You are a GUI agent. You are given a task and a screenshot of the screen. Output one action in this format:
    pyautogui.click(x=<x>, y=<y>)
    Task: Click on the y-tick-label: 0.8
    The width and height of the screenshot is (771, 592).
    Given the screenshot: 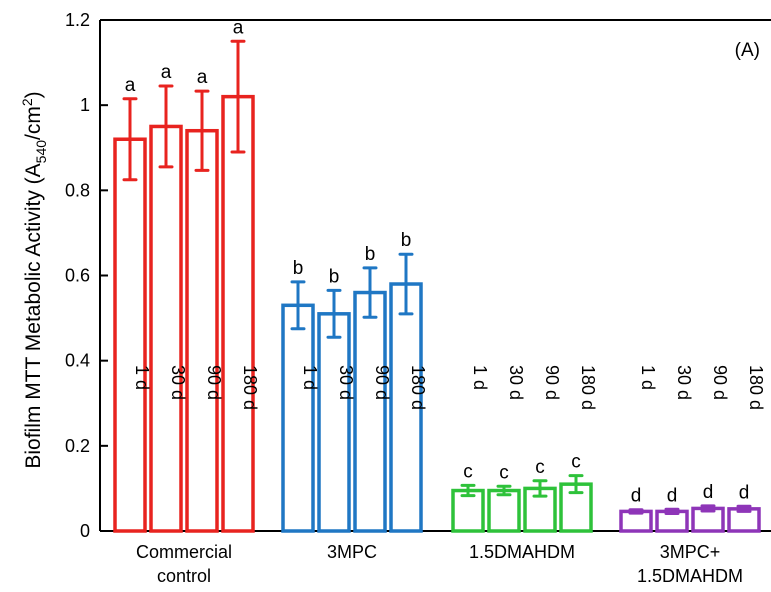 What is the action you would take?
    pyautogui.click(x=77, y=190)
    